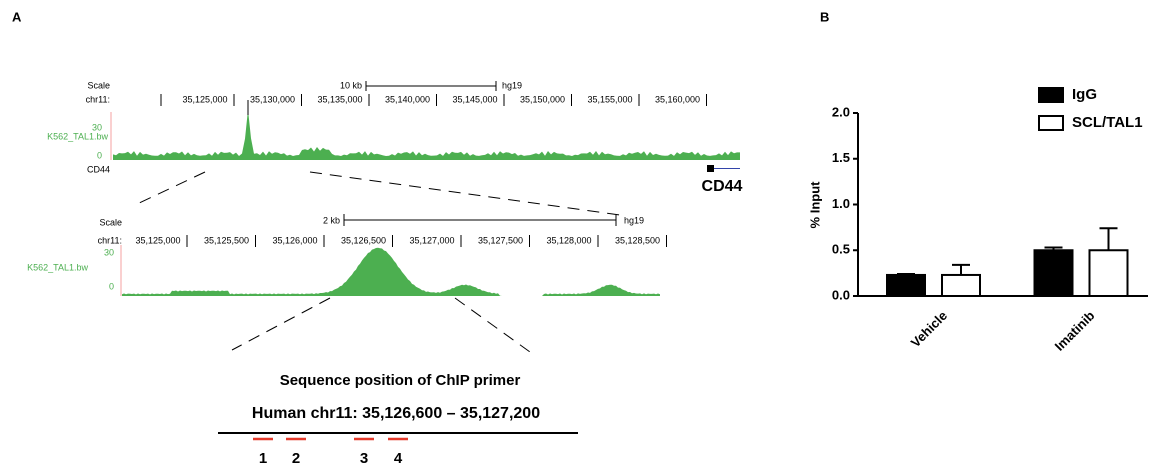 This screenshot has height=468, width=1173. What do you see at coordinates (263, 458) in the screenshot?
I see `primer-number: 1` at bounding box center [263, 458].